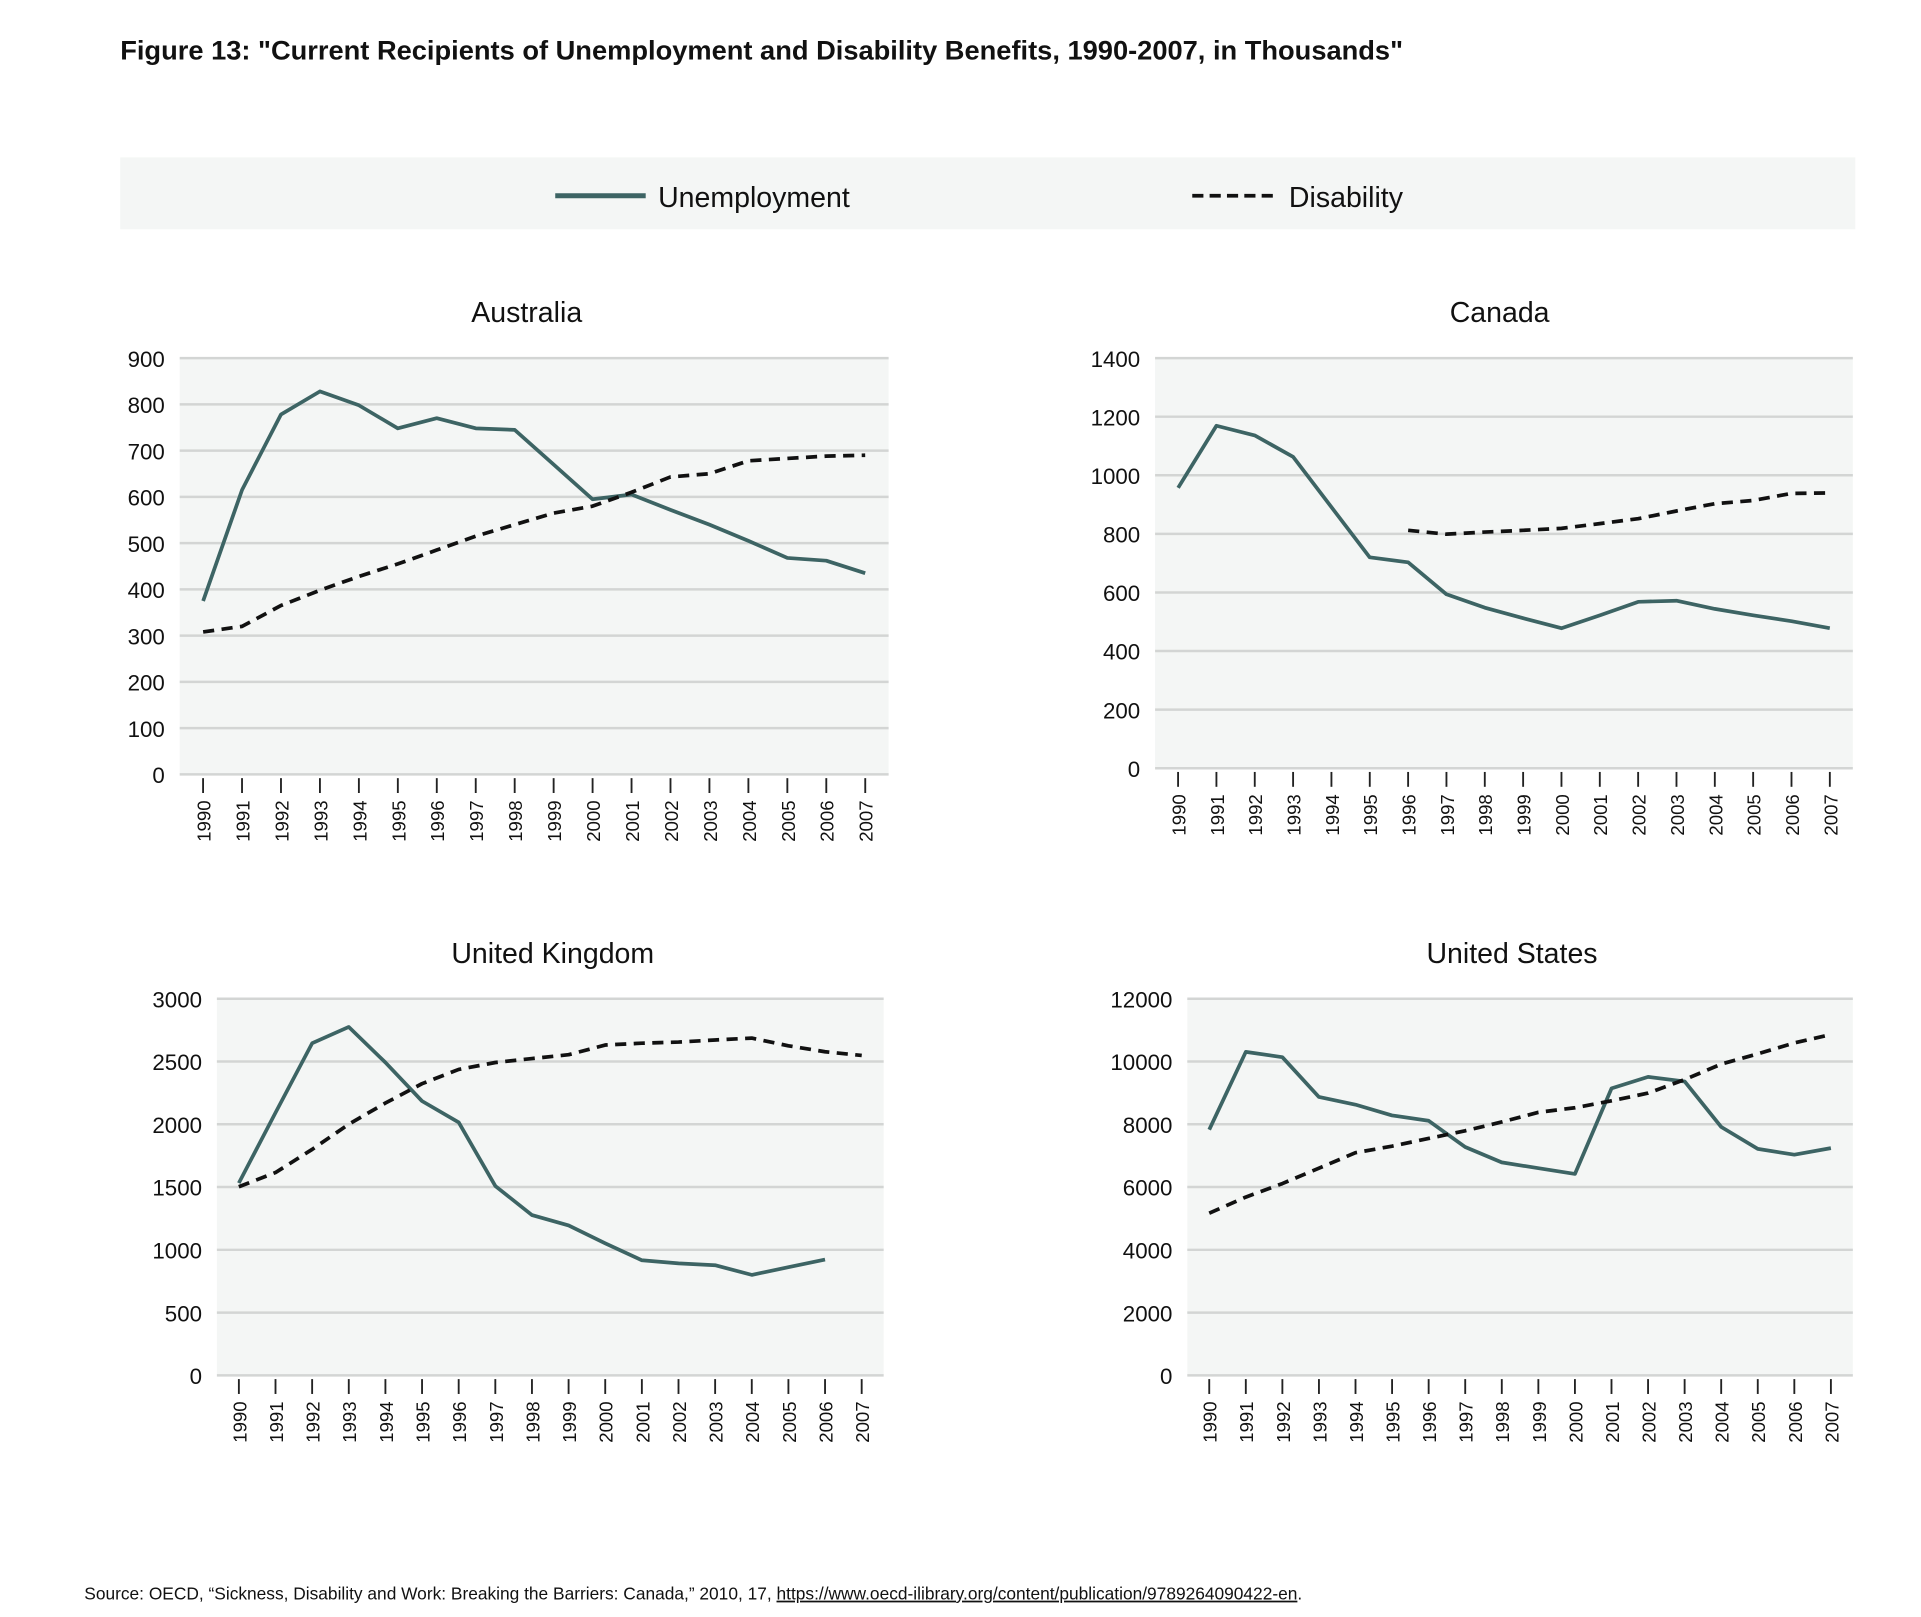 The width and height of the screenshot is (1921, 1617). I want to click on x-tick-label: 1991, so click(1217, 814).